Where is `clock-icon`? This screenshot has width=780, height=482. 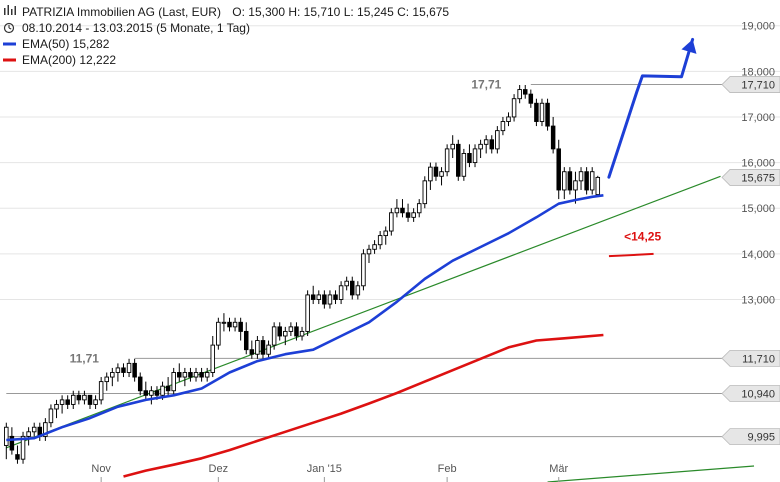 clock-icon is located at coordinates (9, 28).